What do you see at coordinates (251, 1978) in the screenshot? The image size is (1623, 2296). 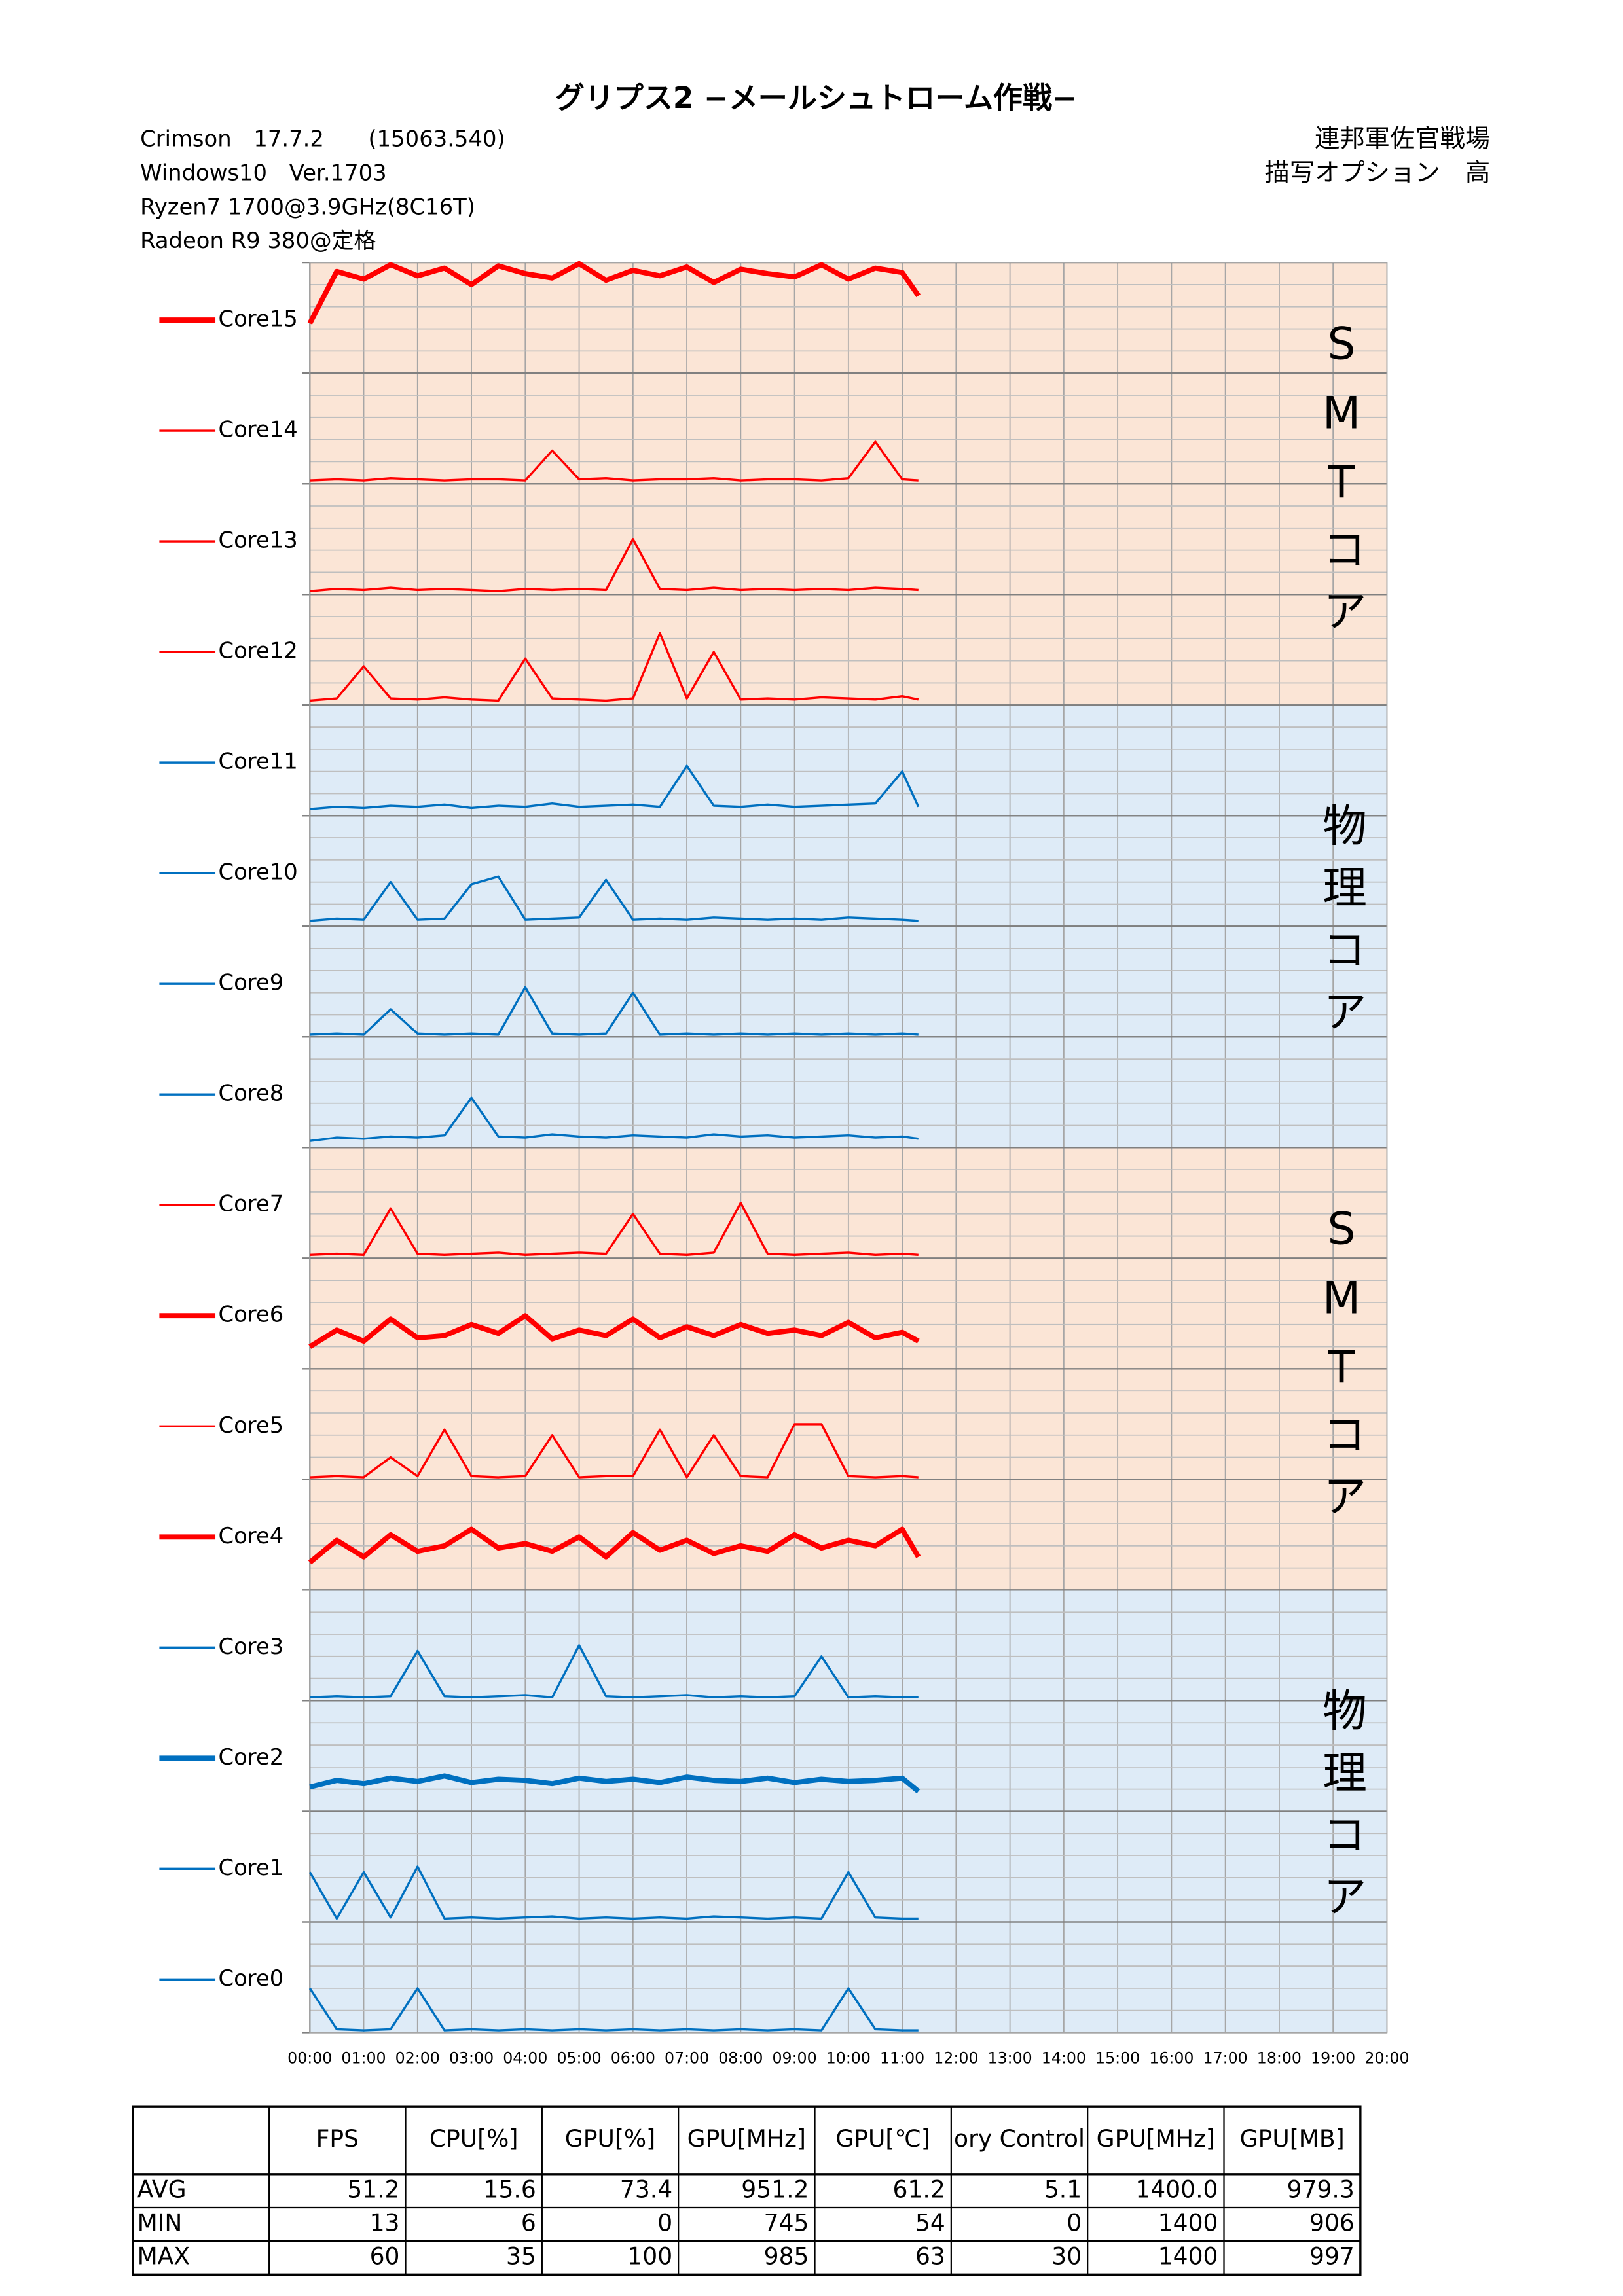 I see `legend-label: Core0` at bounding box center [251, 1978].